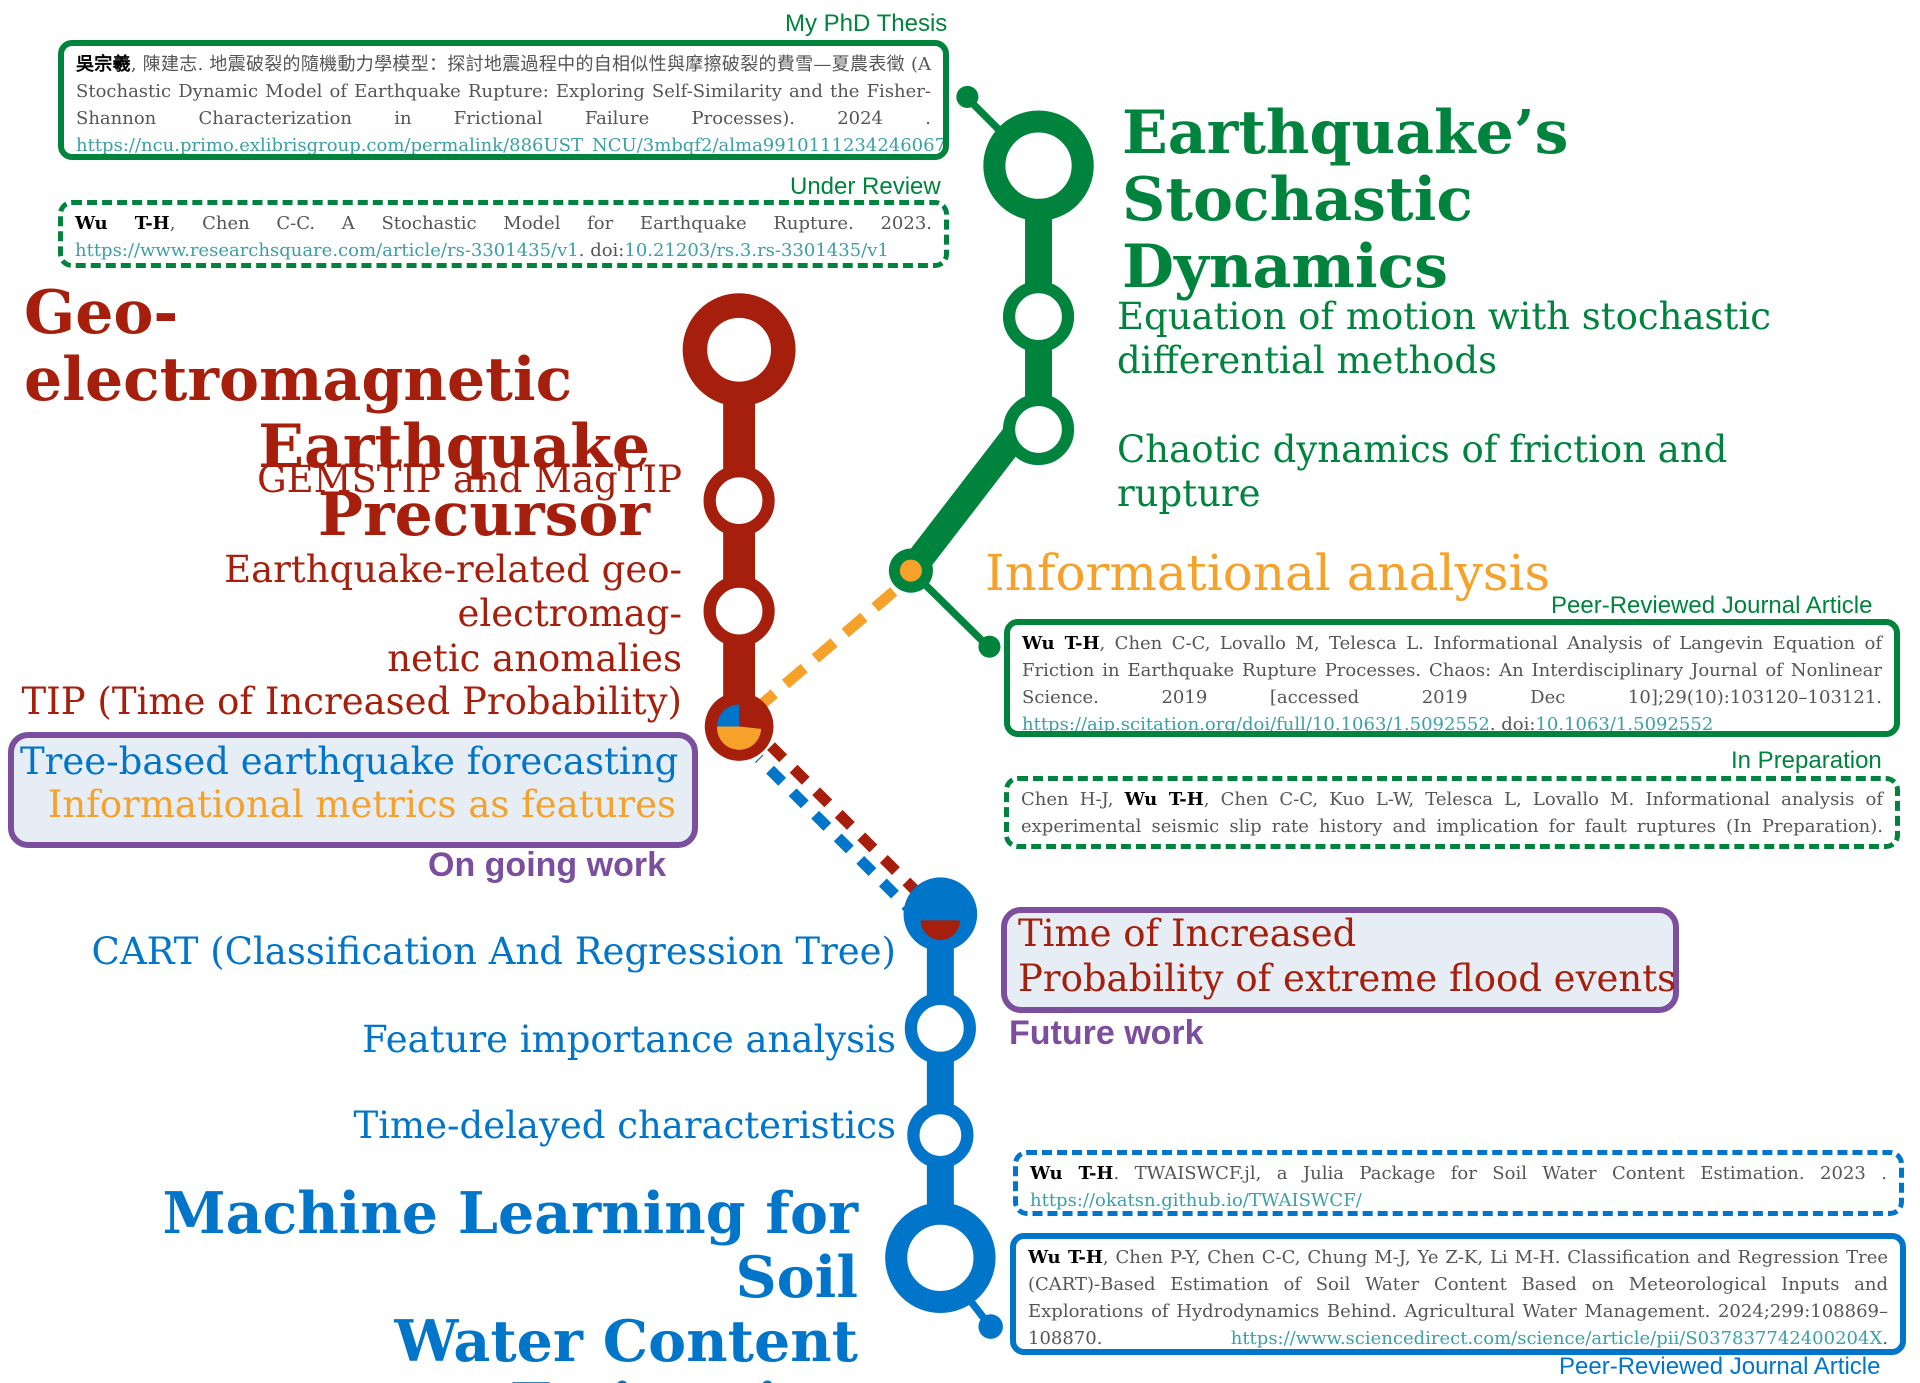 The height and width of the screenshot is (1383, 1920). What do you see at coordinates (940, 930) in the screenshot?
I see `flood-station-red-segment` at bounding box center [940, 930].